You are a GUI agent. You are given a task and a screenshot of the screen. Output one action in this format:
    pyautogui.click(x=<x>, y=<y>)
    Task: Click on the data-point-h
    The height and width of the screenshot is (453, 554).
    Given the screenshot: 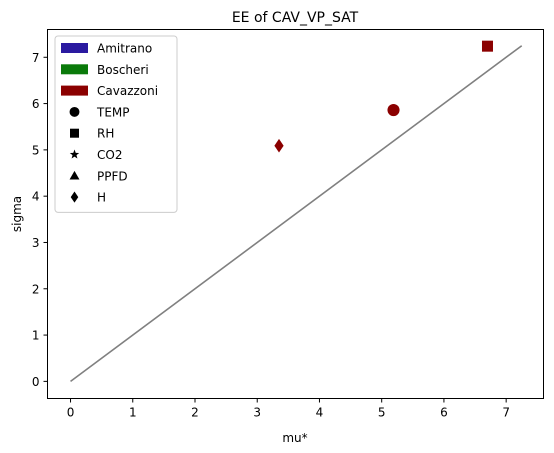 What is the action you would take?
    pyautogui.click(x=279, y=145)
    